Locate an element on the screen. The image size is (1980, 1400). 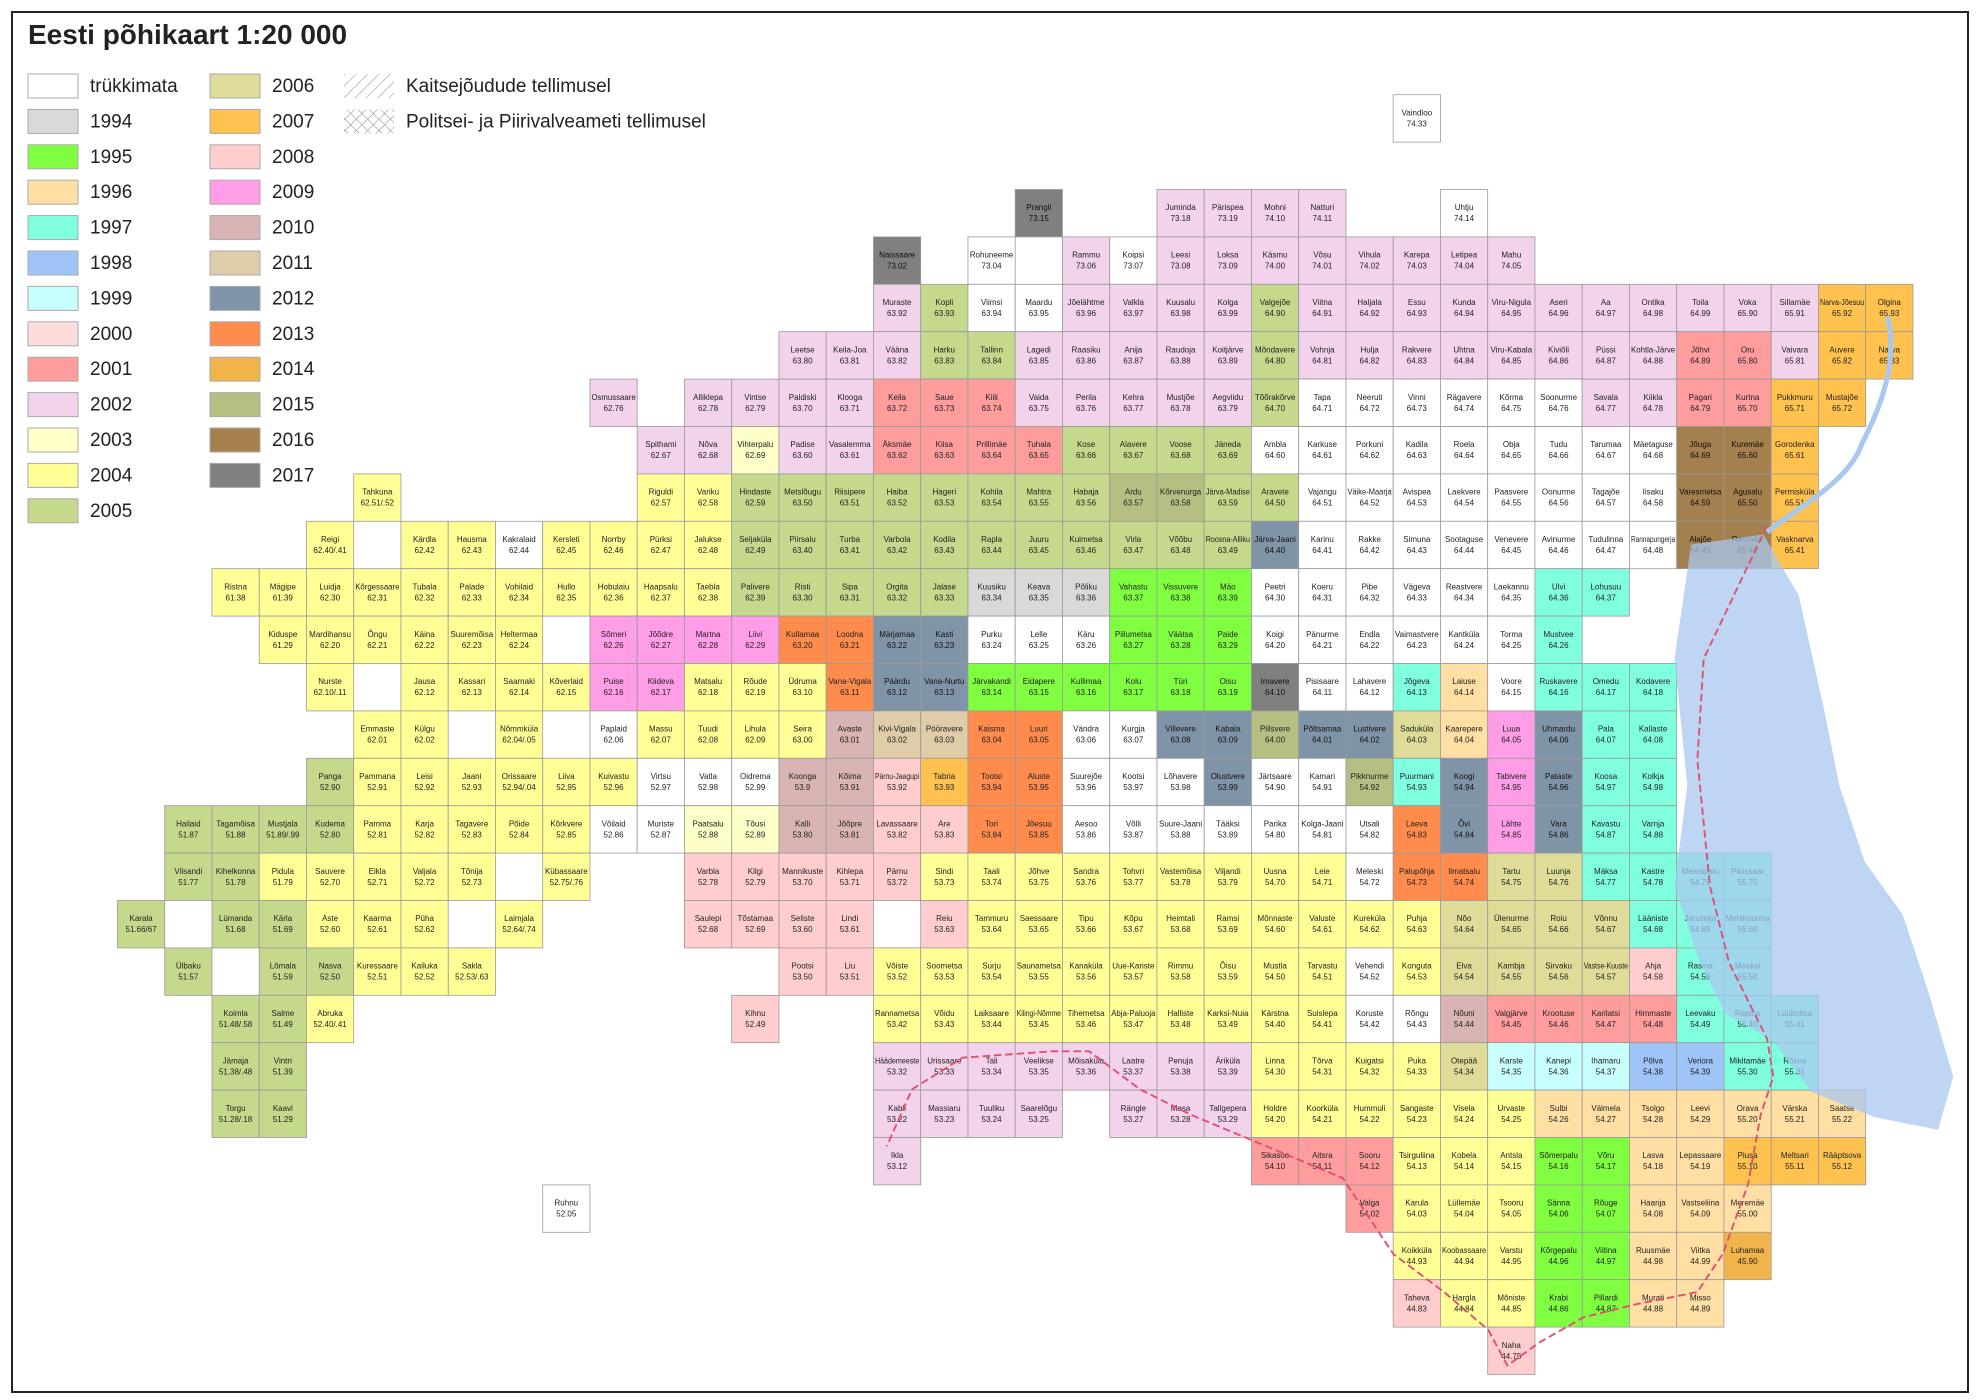
sheet-name: Tudu is located at coordinates (1559, 444).